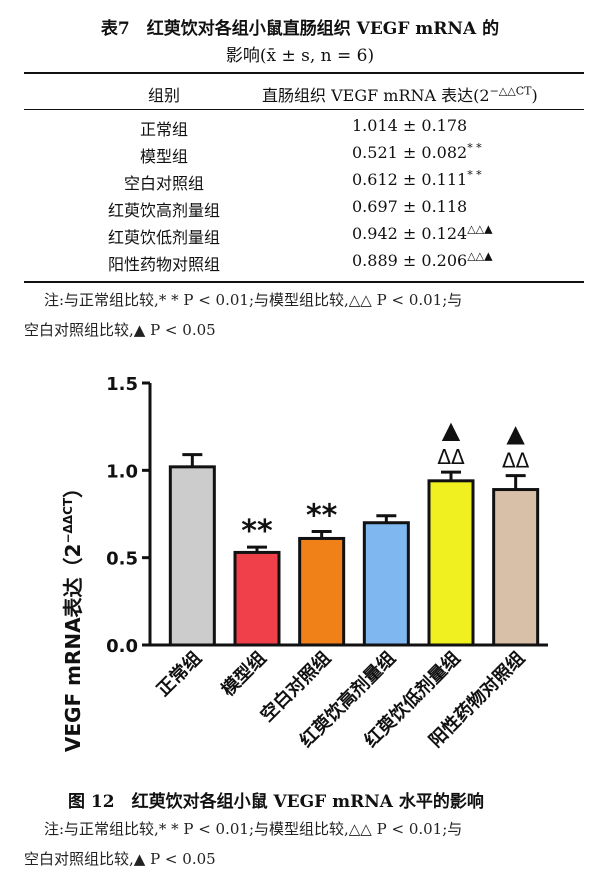 The image size is (600, 875). What do you see at coordinates (534, 95) in the screenshot?
I see `table-header-expression-end: )` at bounding box center [534, 95].